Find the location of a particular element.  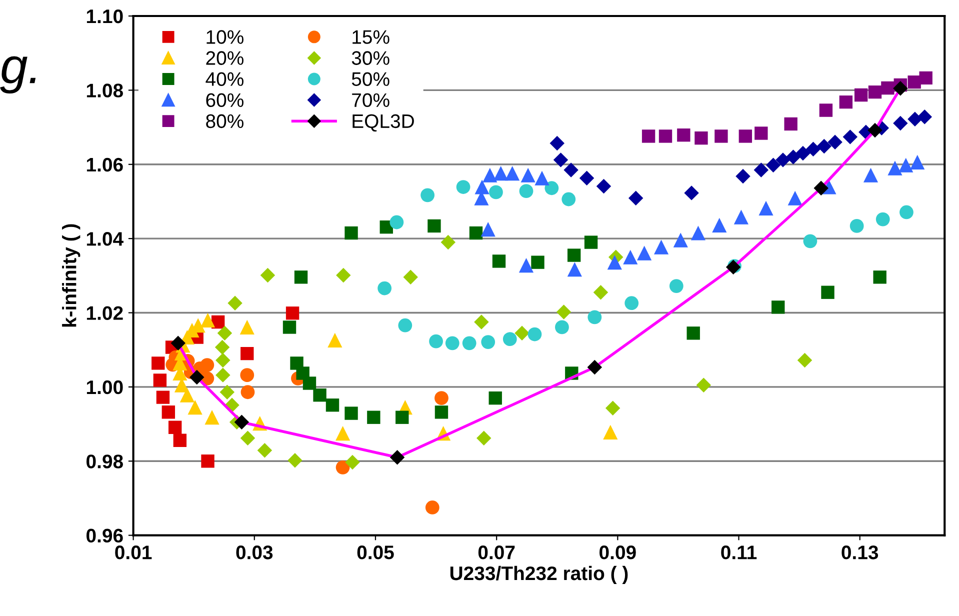

y-tick-label: 1.08 is located at coordinates (104, 91).